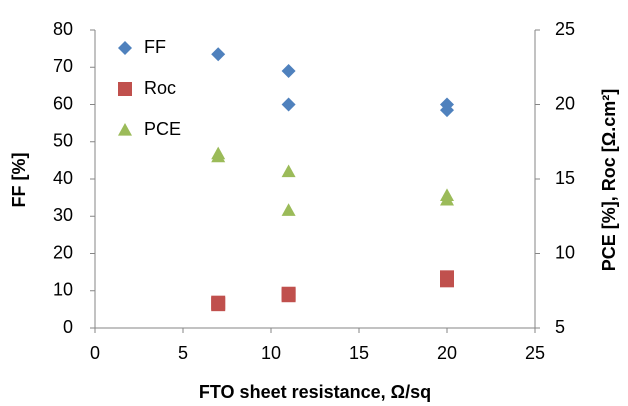 This screenshot has width=628, height=406. What do you see at coordinates (535, 353) in the screenshot?
I see `x-tick-label: 25` at bounding box center [535, 353].